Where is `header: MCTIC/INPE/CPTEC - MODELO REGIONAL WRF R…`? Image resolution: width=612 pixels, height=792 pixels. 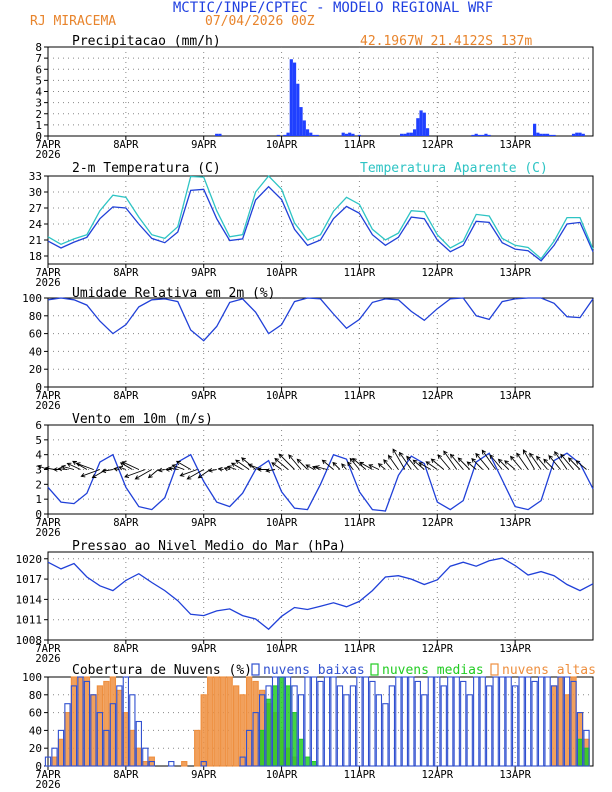
header: MCTIC/INPE/CPTEC - MODELO REGIONAL WRF R… is located at coordinates (261, 14).